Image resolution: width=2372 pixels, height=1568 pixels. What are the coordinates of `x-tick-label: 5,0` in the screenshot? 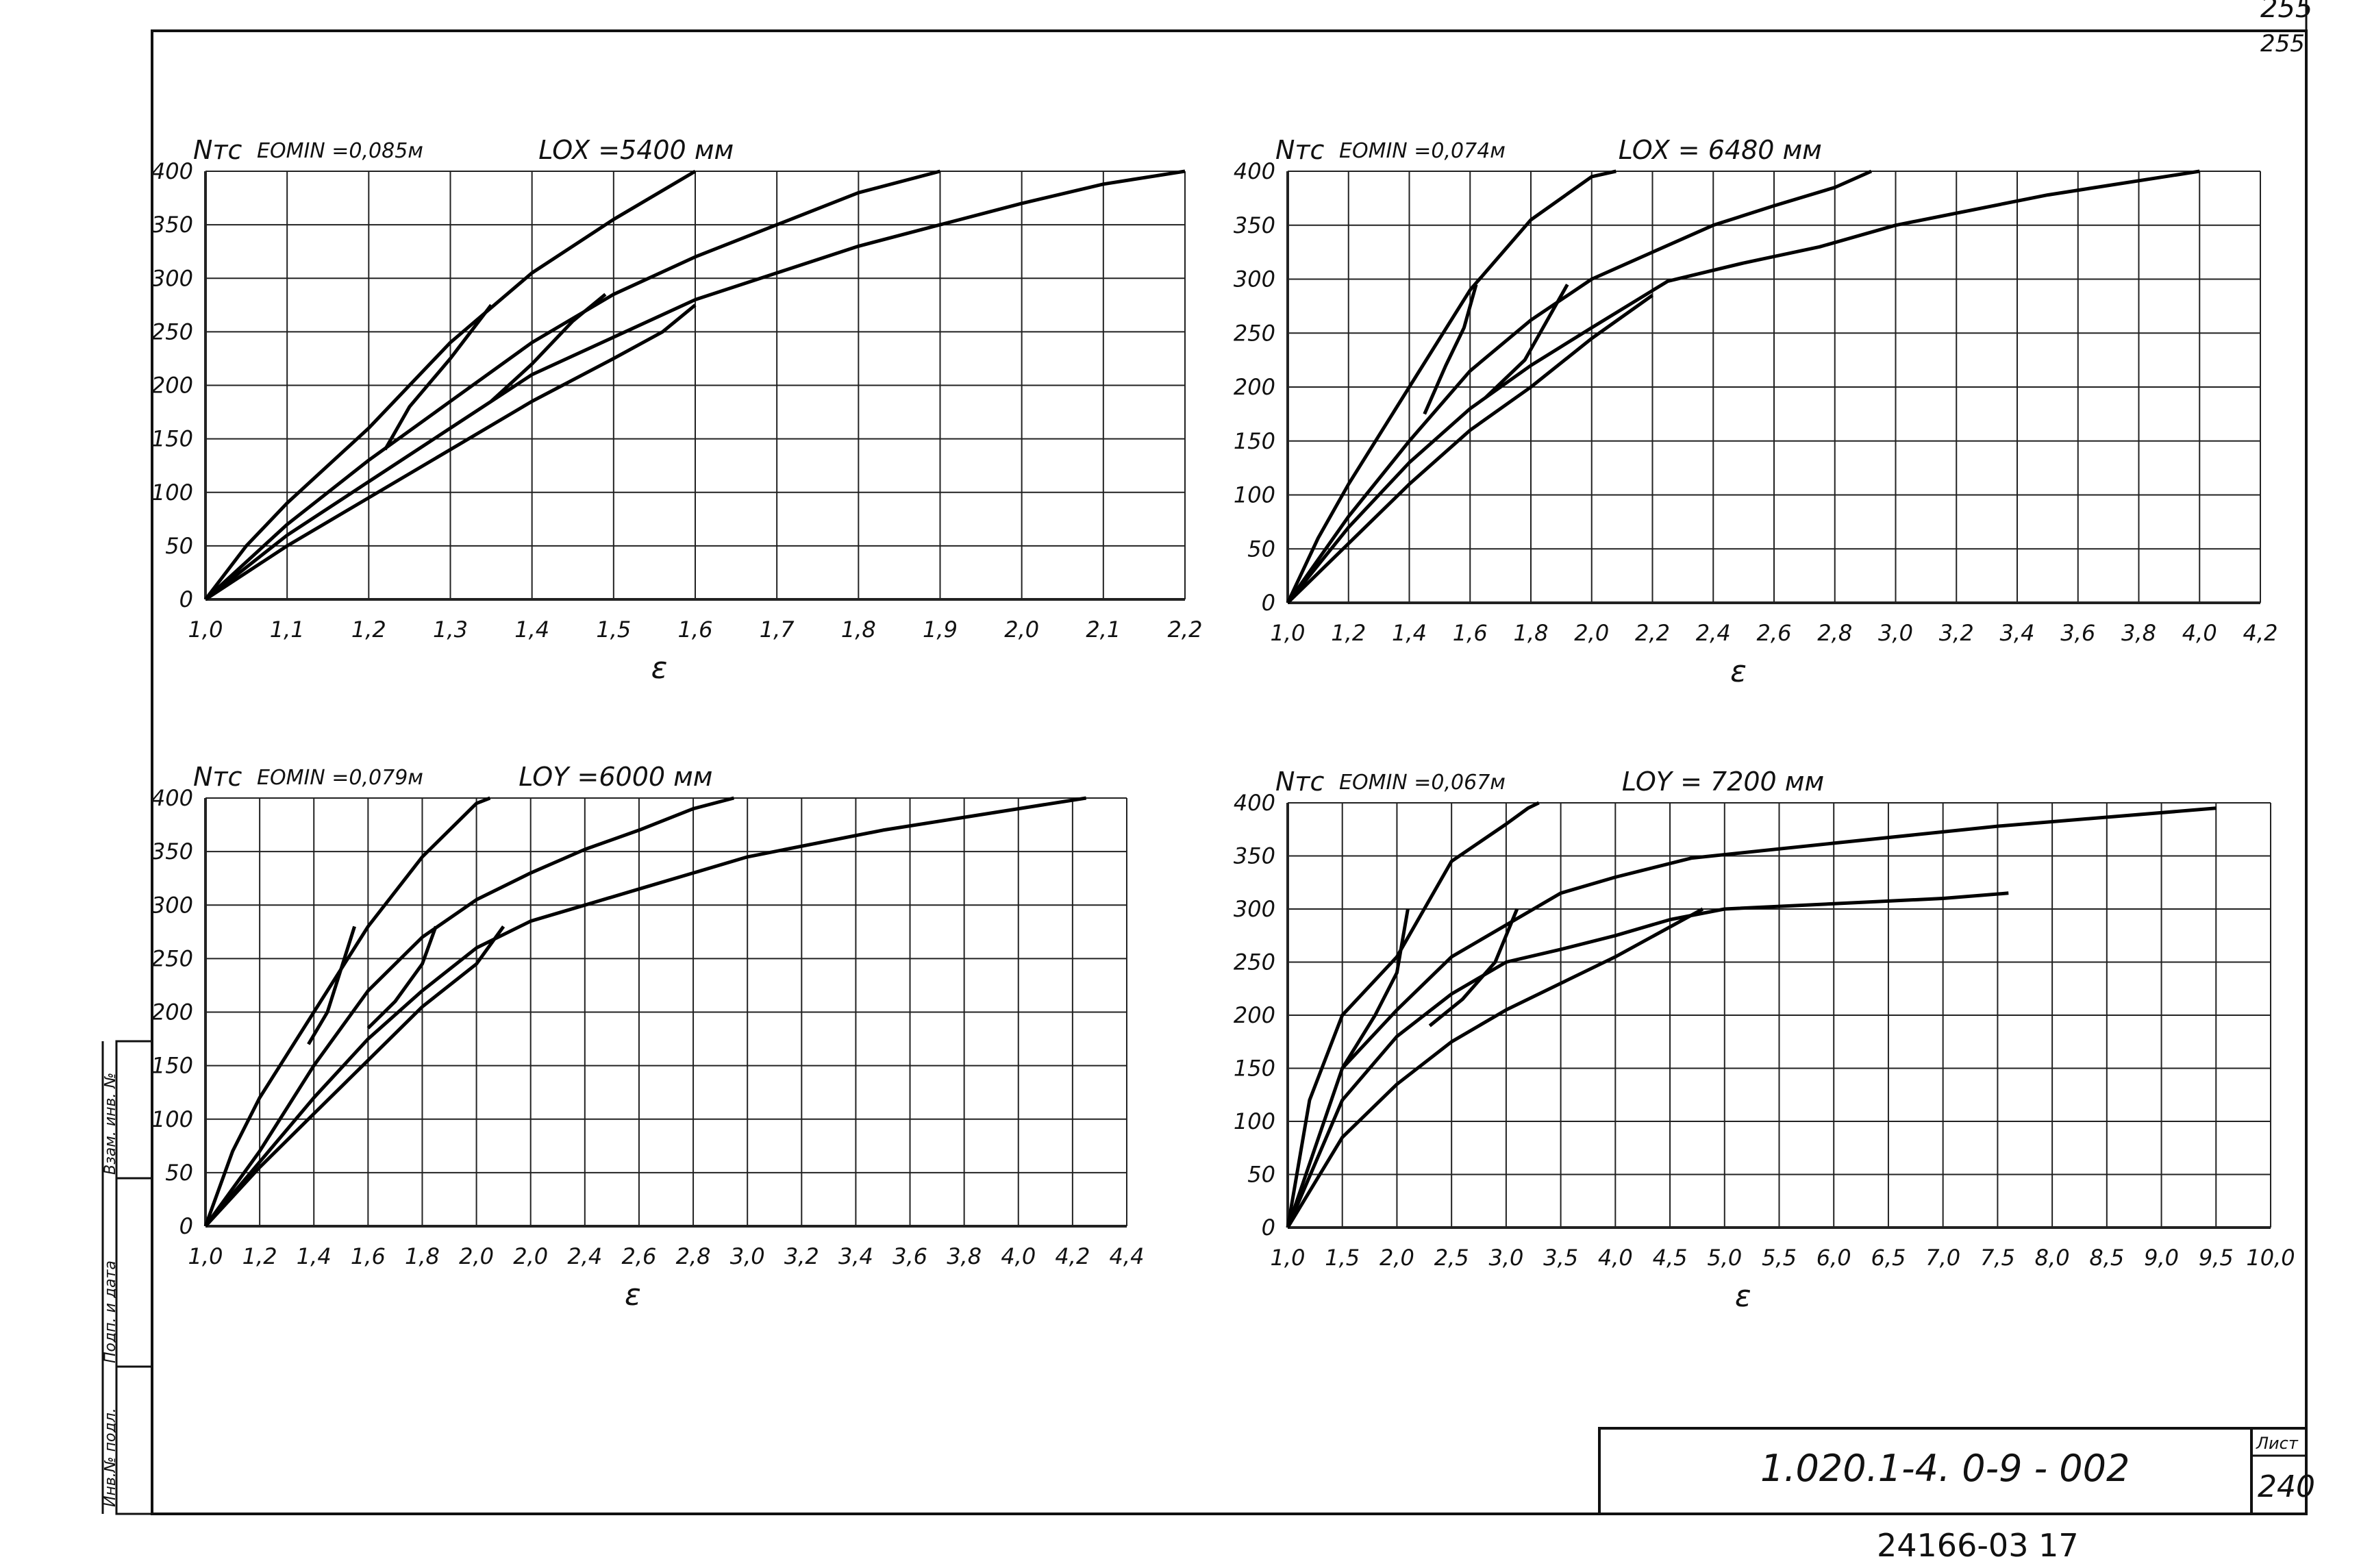 It's located at (1724, 1258).